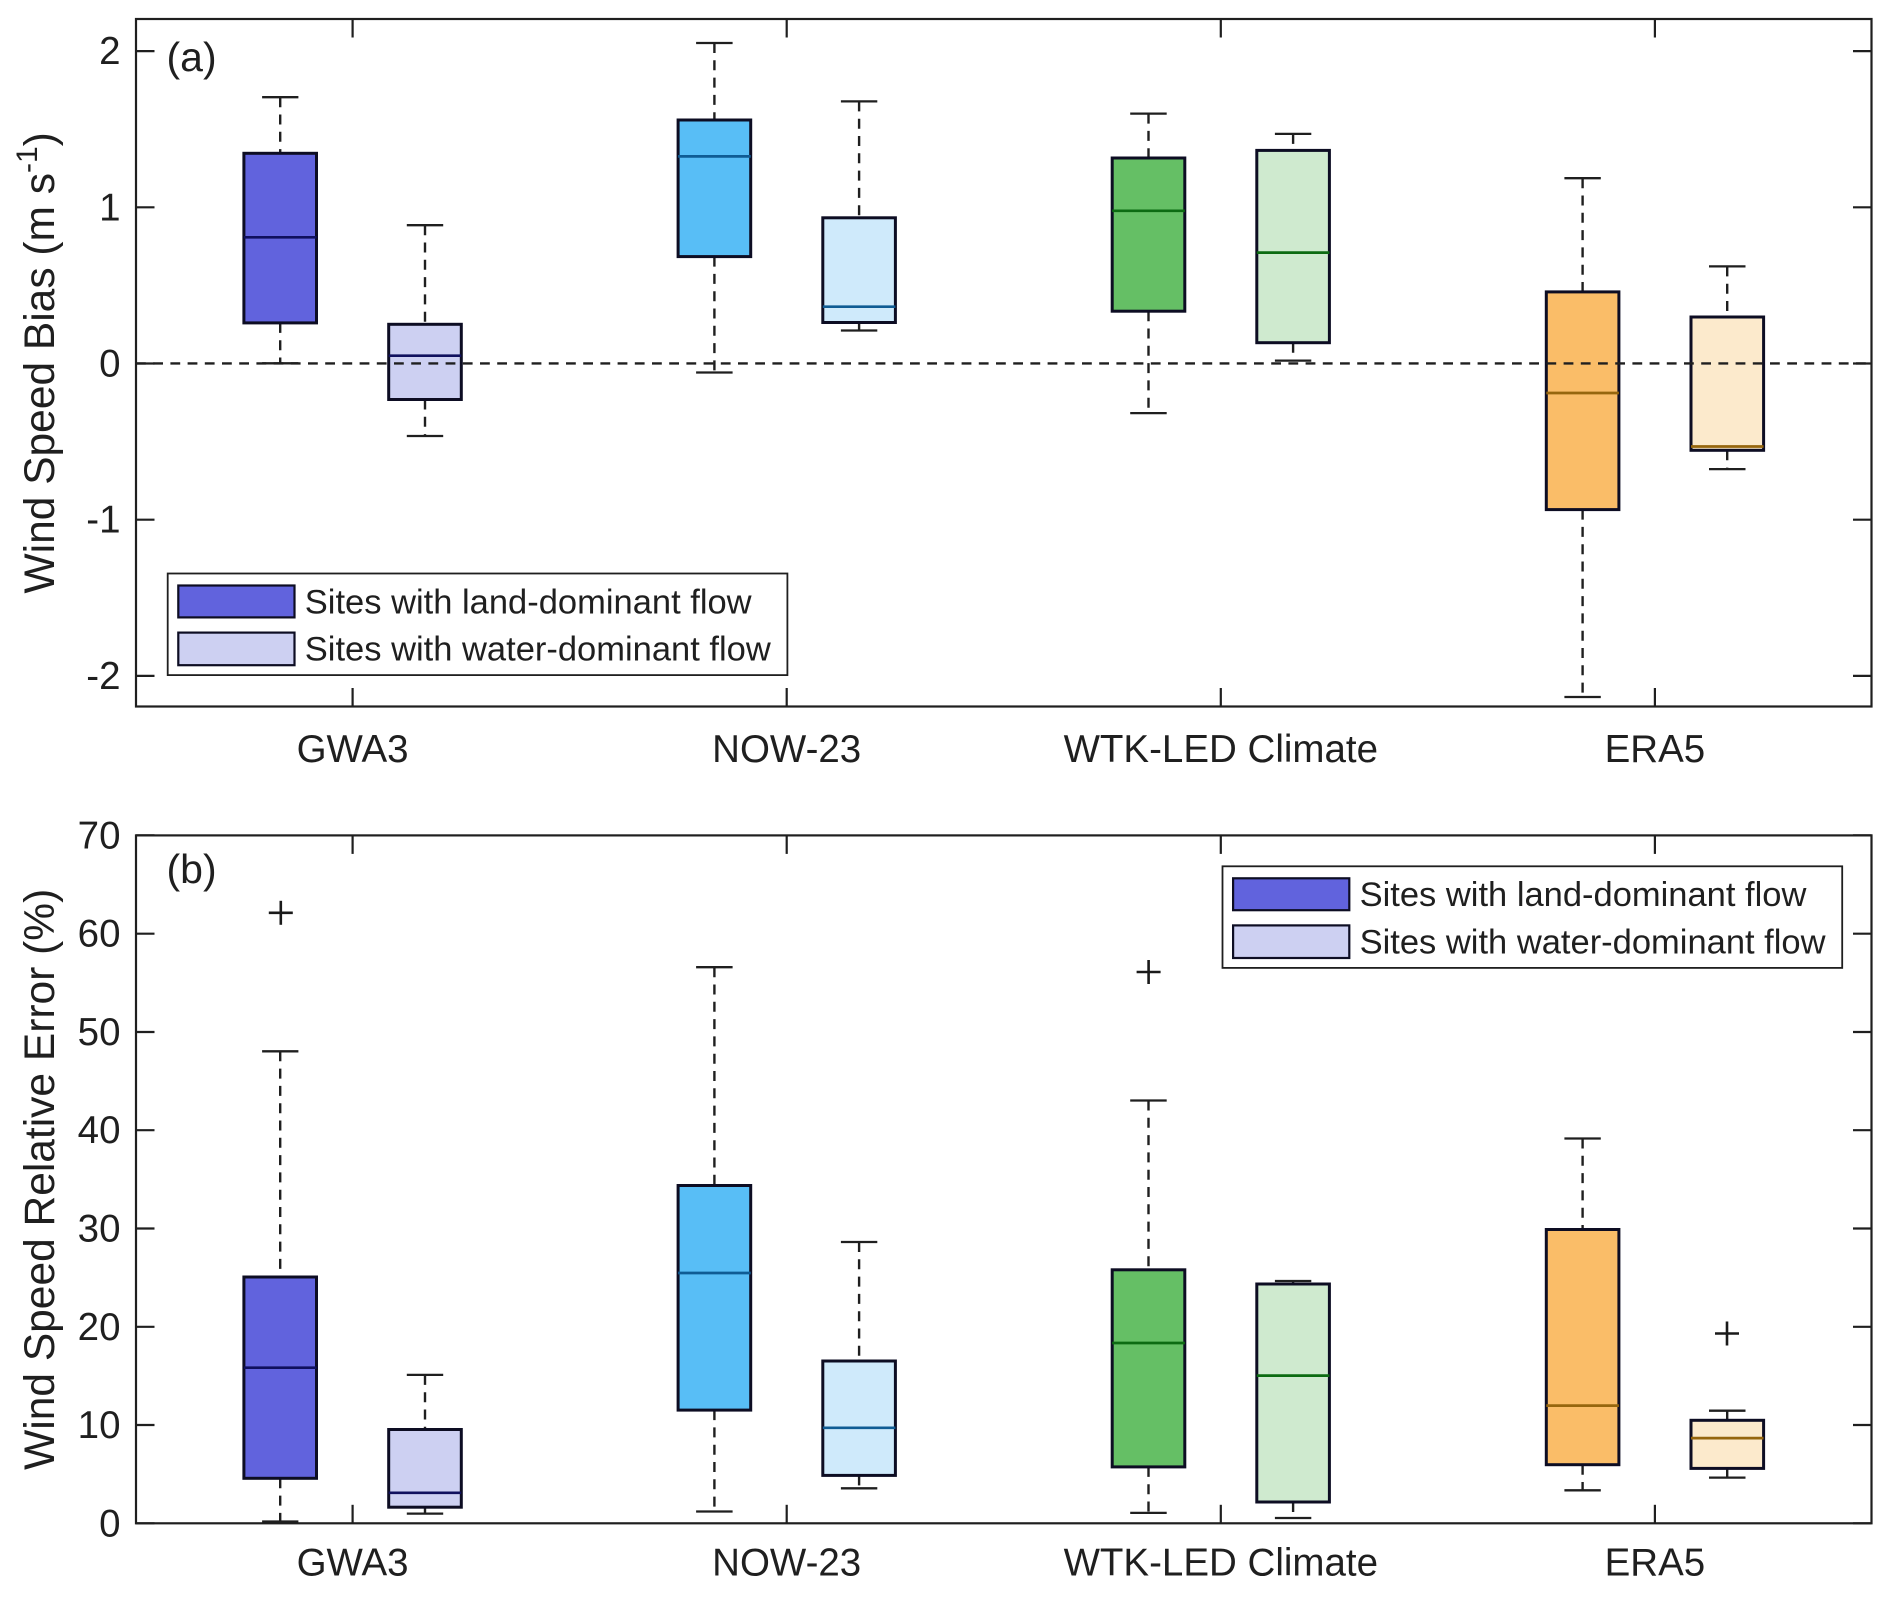 Image resolution: width=1892 pixels, height=1598 pixels. I want to click on svg-text: 60, so click(99, 934).